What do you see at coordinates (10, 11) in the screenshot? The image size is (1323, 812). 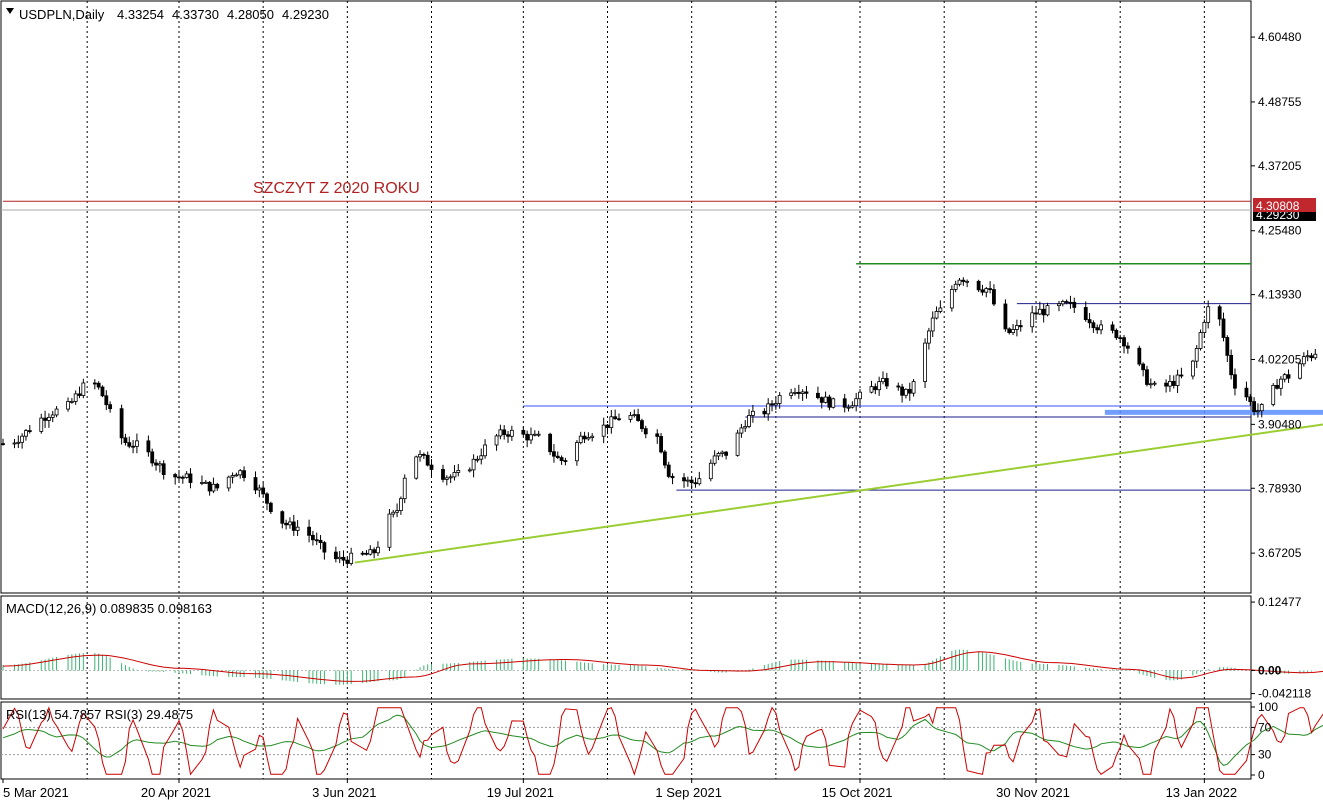 I see `collapse-triangle-icon` at bounding box center [10, 11].